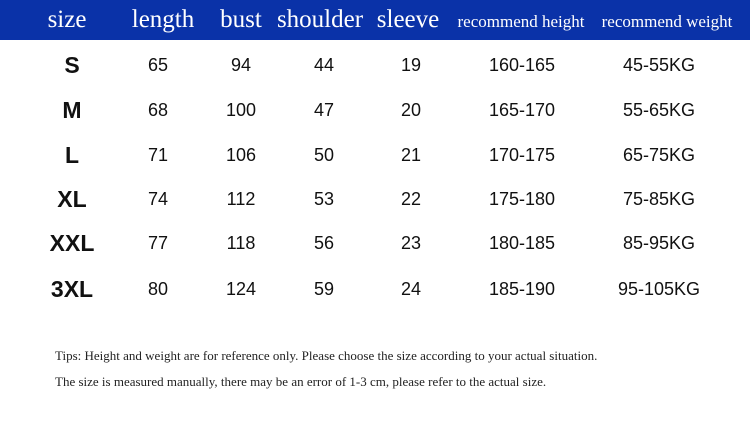 This screenshot has height=424, width=750. Describe the element at coordinates (375, 289) in the screenshot. I see `table-row: 3XL 80 124 59 24 185-190 95-105KG` at that location.